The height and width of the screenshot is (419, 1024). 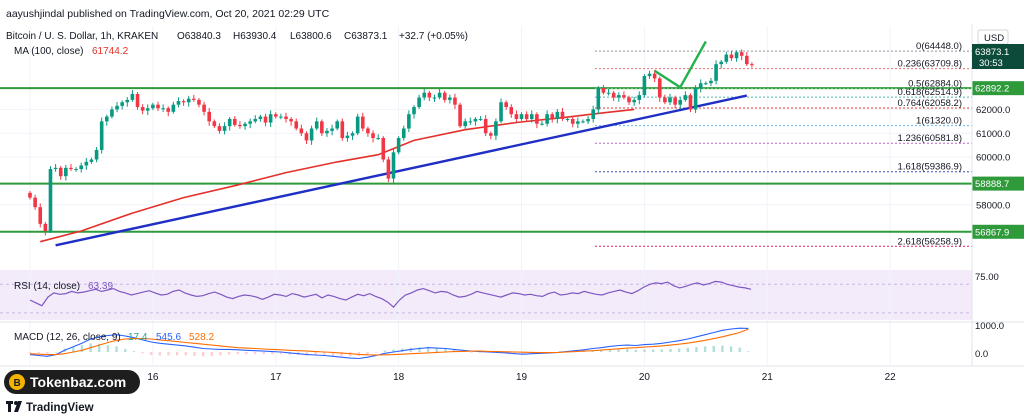 I want to click on ma-label: MA (100, close), so click(x=48, y=51).